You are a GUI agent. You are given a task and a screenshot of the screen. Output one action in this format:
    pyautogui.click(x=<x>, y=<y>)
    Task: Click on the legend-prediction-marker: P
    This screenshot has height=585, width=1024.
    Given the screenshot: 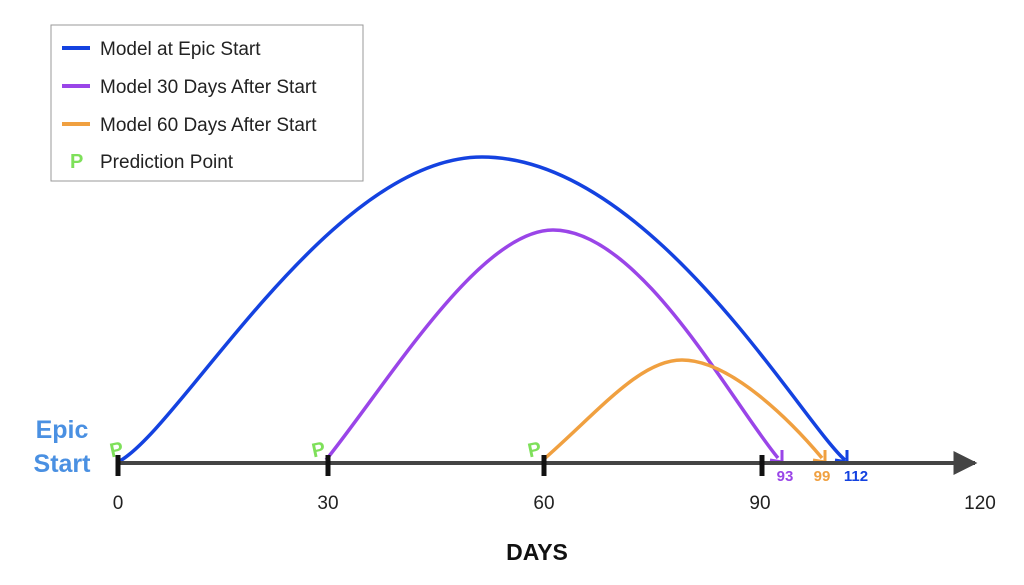 What is the action you would take?
    pyautogui.click(x=76, y=162)
    